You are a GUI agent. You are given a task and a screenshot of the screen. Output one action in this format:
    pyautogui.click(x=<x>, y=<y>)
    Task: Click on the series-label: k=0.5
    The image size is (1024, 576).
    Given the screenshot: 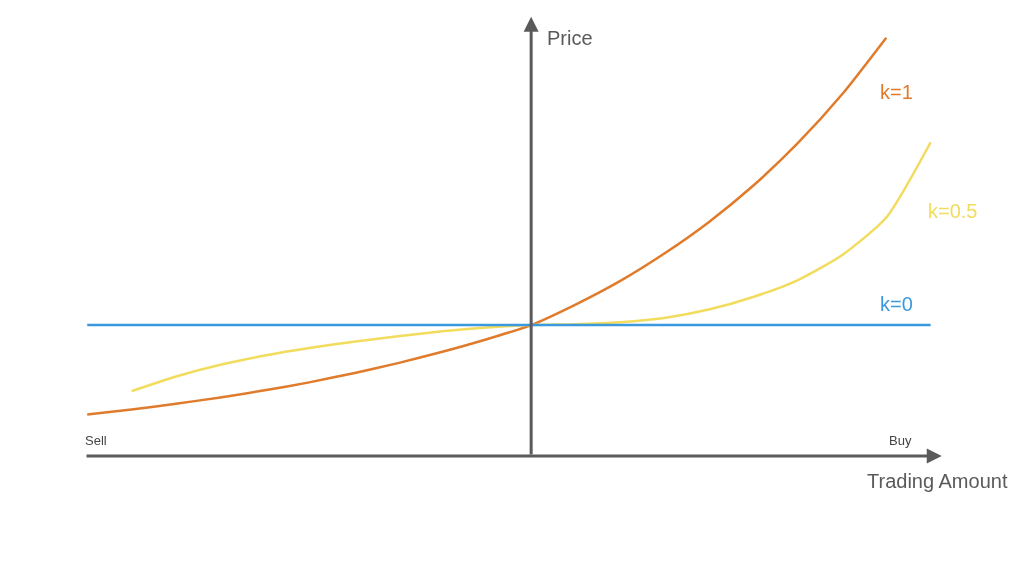 What is the action you would take?
    pyautogui.click(x=953, y=211)
    